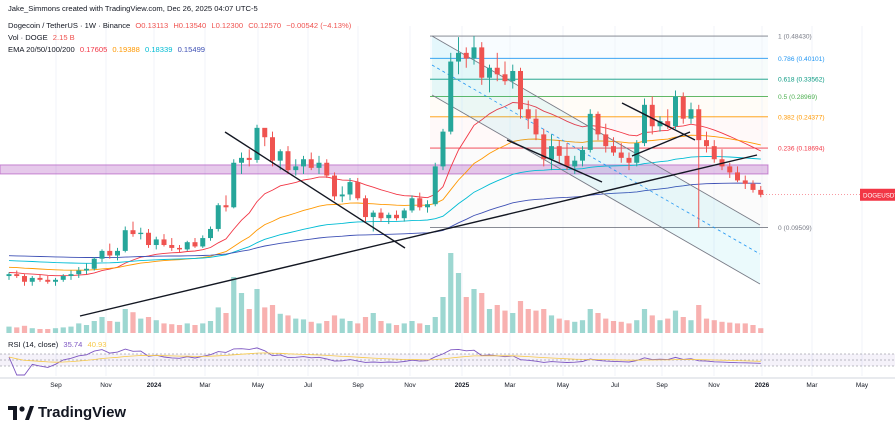 This screenshot has height=429, width=895. Describe the element at coordinates (319, 25) in the screenshot. I see `ohlc-change: −0.00542 (−4.13%)` at that location.